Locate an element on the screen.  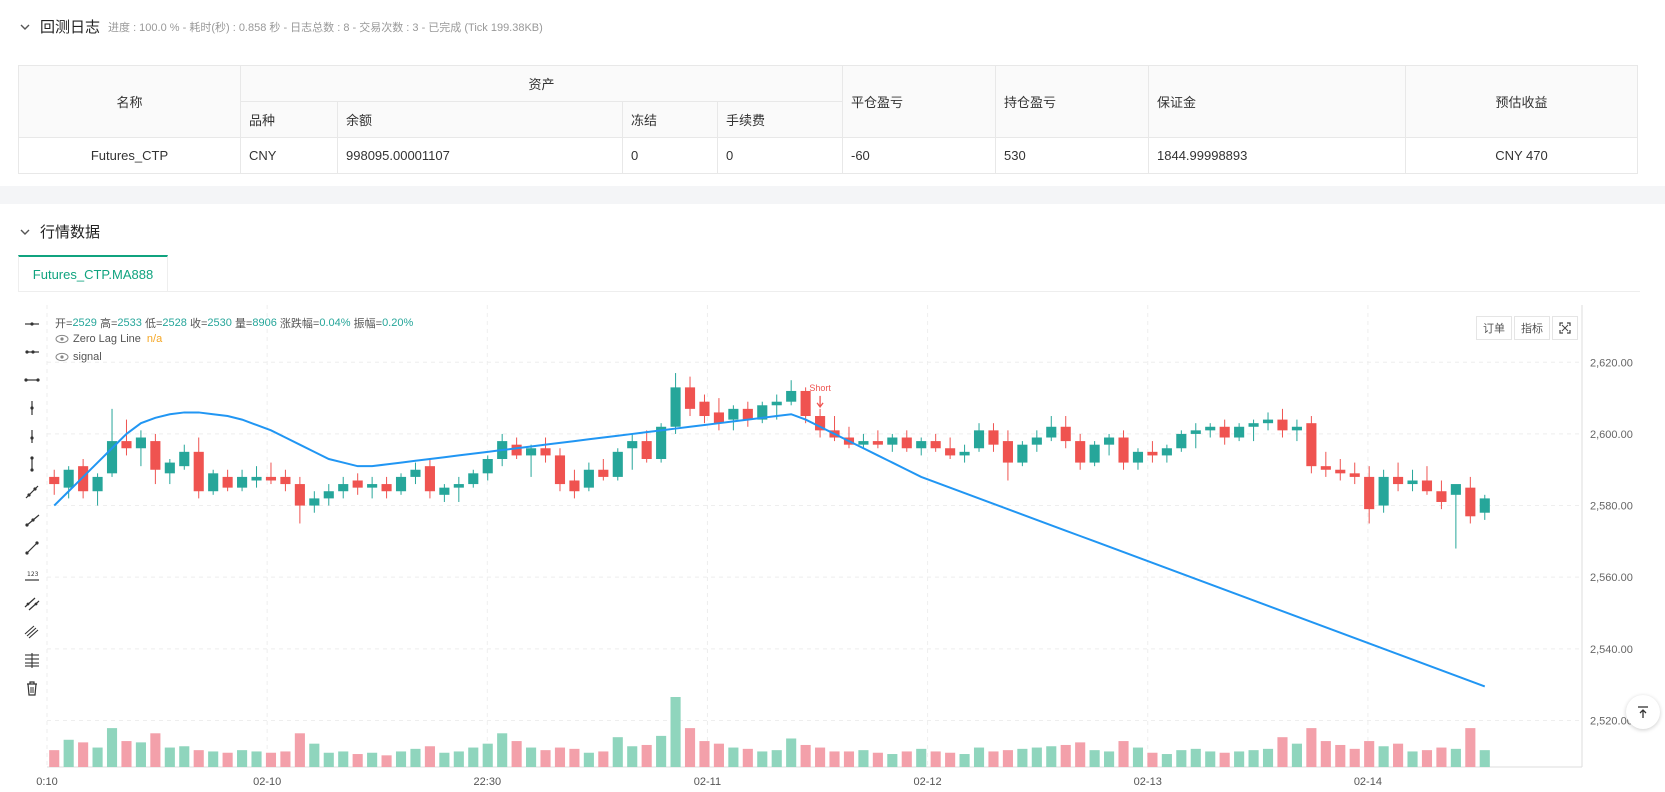
cell-est-profit: CNY 470 is located at coordinates (1521, 155).